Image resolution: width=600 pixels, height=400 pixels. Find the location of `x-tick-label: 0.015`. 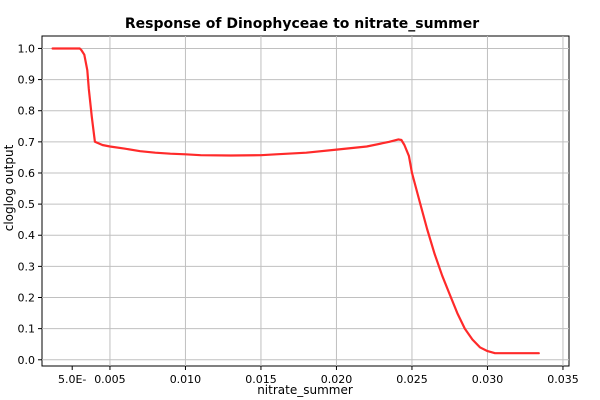

x-tick-label: 0.015 is located at coordinates (261, 379).